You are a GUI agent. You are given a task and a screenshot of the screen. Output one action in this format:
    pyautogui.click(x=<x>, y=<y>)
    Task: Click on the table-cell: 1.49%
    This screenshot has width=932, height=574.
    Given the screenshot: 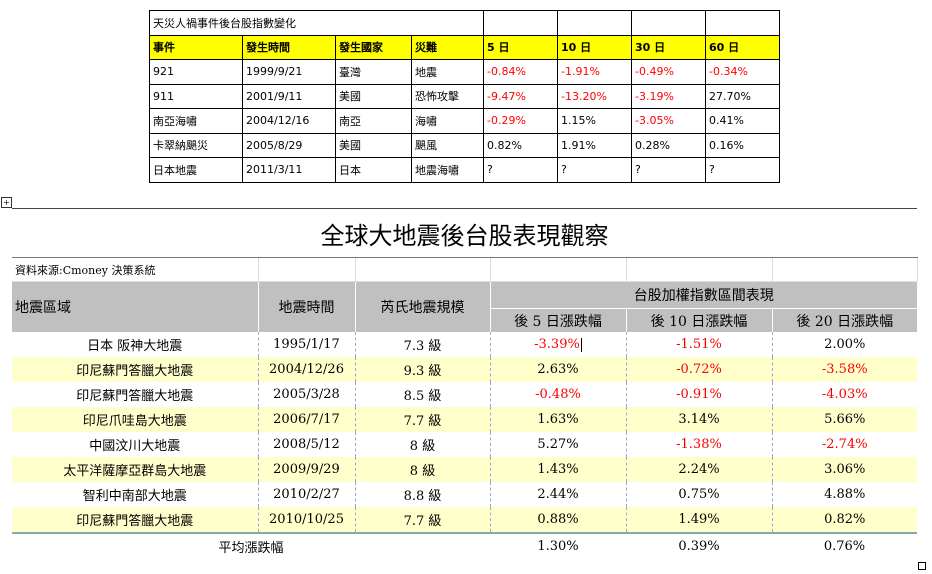 What is the action you would take?
    pyautogui.click(x=699, y=520)
    